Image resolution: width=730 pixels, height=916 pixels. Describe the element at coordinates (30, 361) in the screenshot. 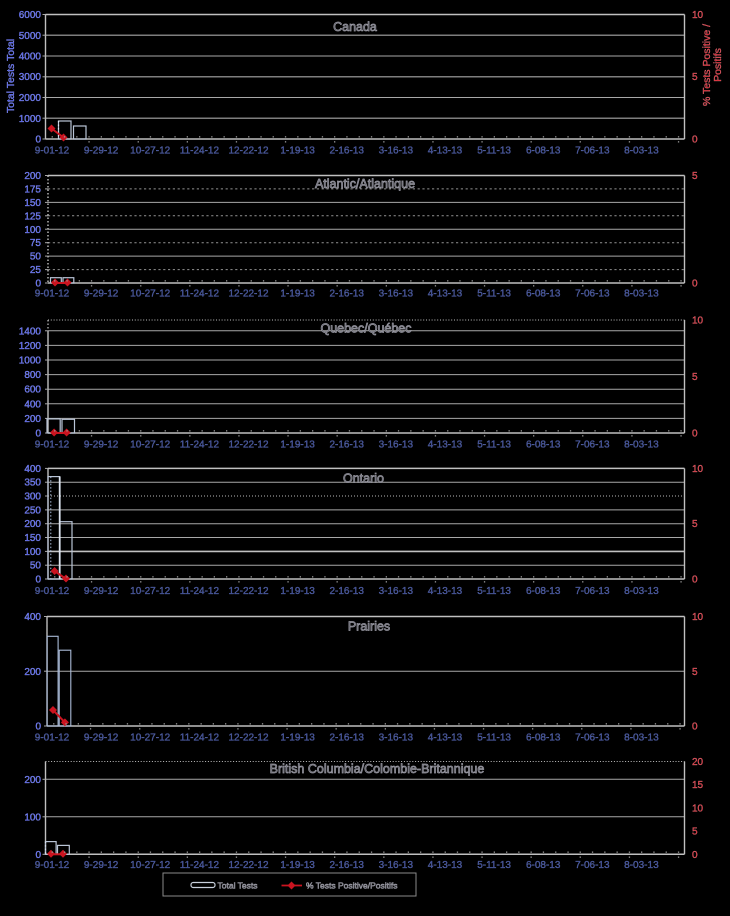

I see `svg-text: 1000` at that location.